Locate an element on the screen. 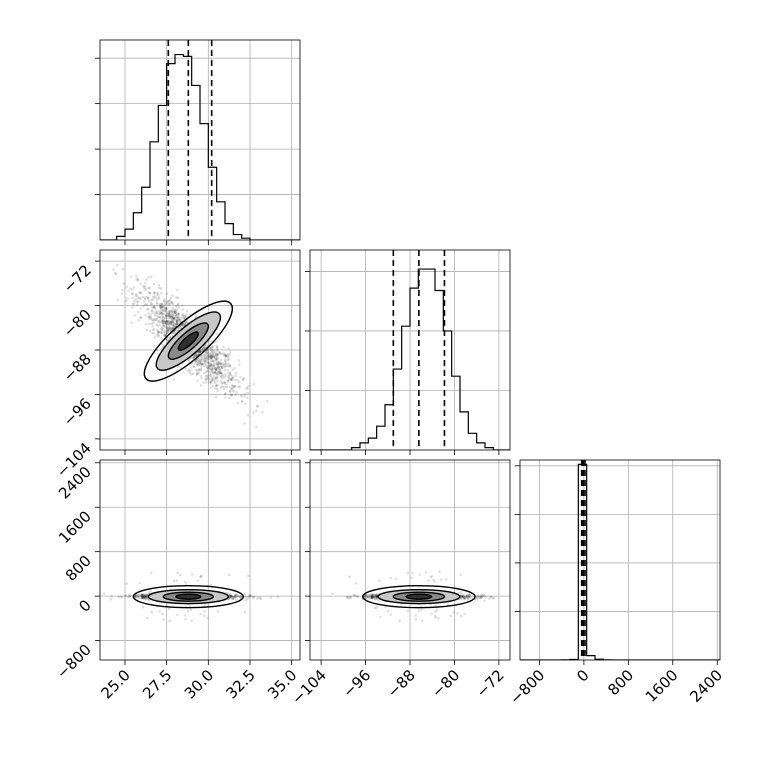 Image resolution: width=760 pixels, height=760 pixels. x-tick-label: 25.0 is located at coordinates (115, 684).